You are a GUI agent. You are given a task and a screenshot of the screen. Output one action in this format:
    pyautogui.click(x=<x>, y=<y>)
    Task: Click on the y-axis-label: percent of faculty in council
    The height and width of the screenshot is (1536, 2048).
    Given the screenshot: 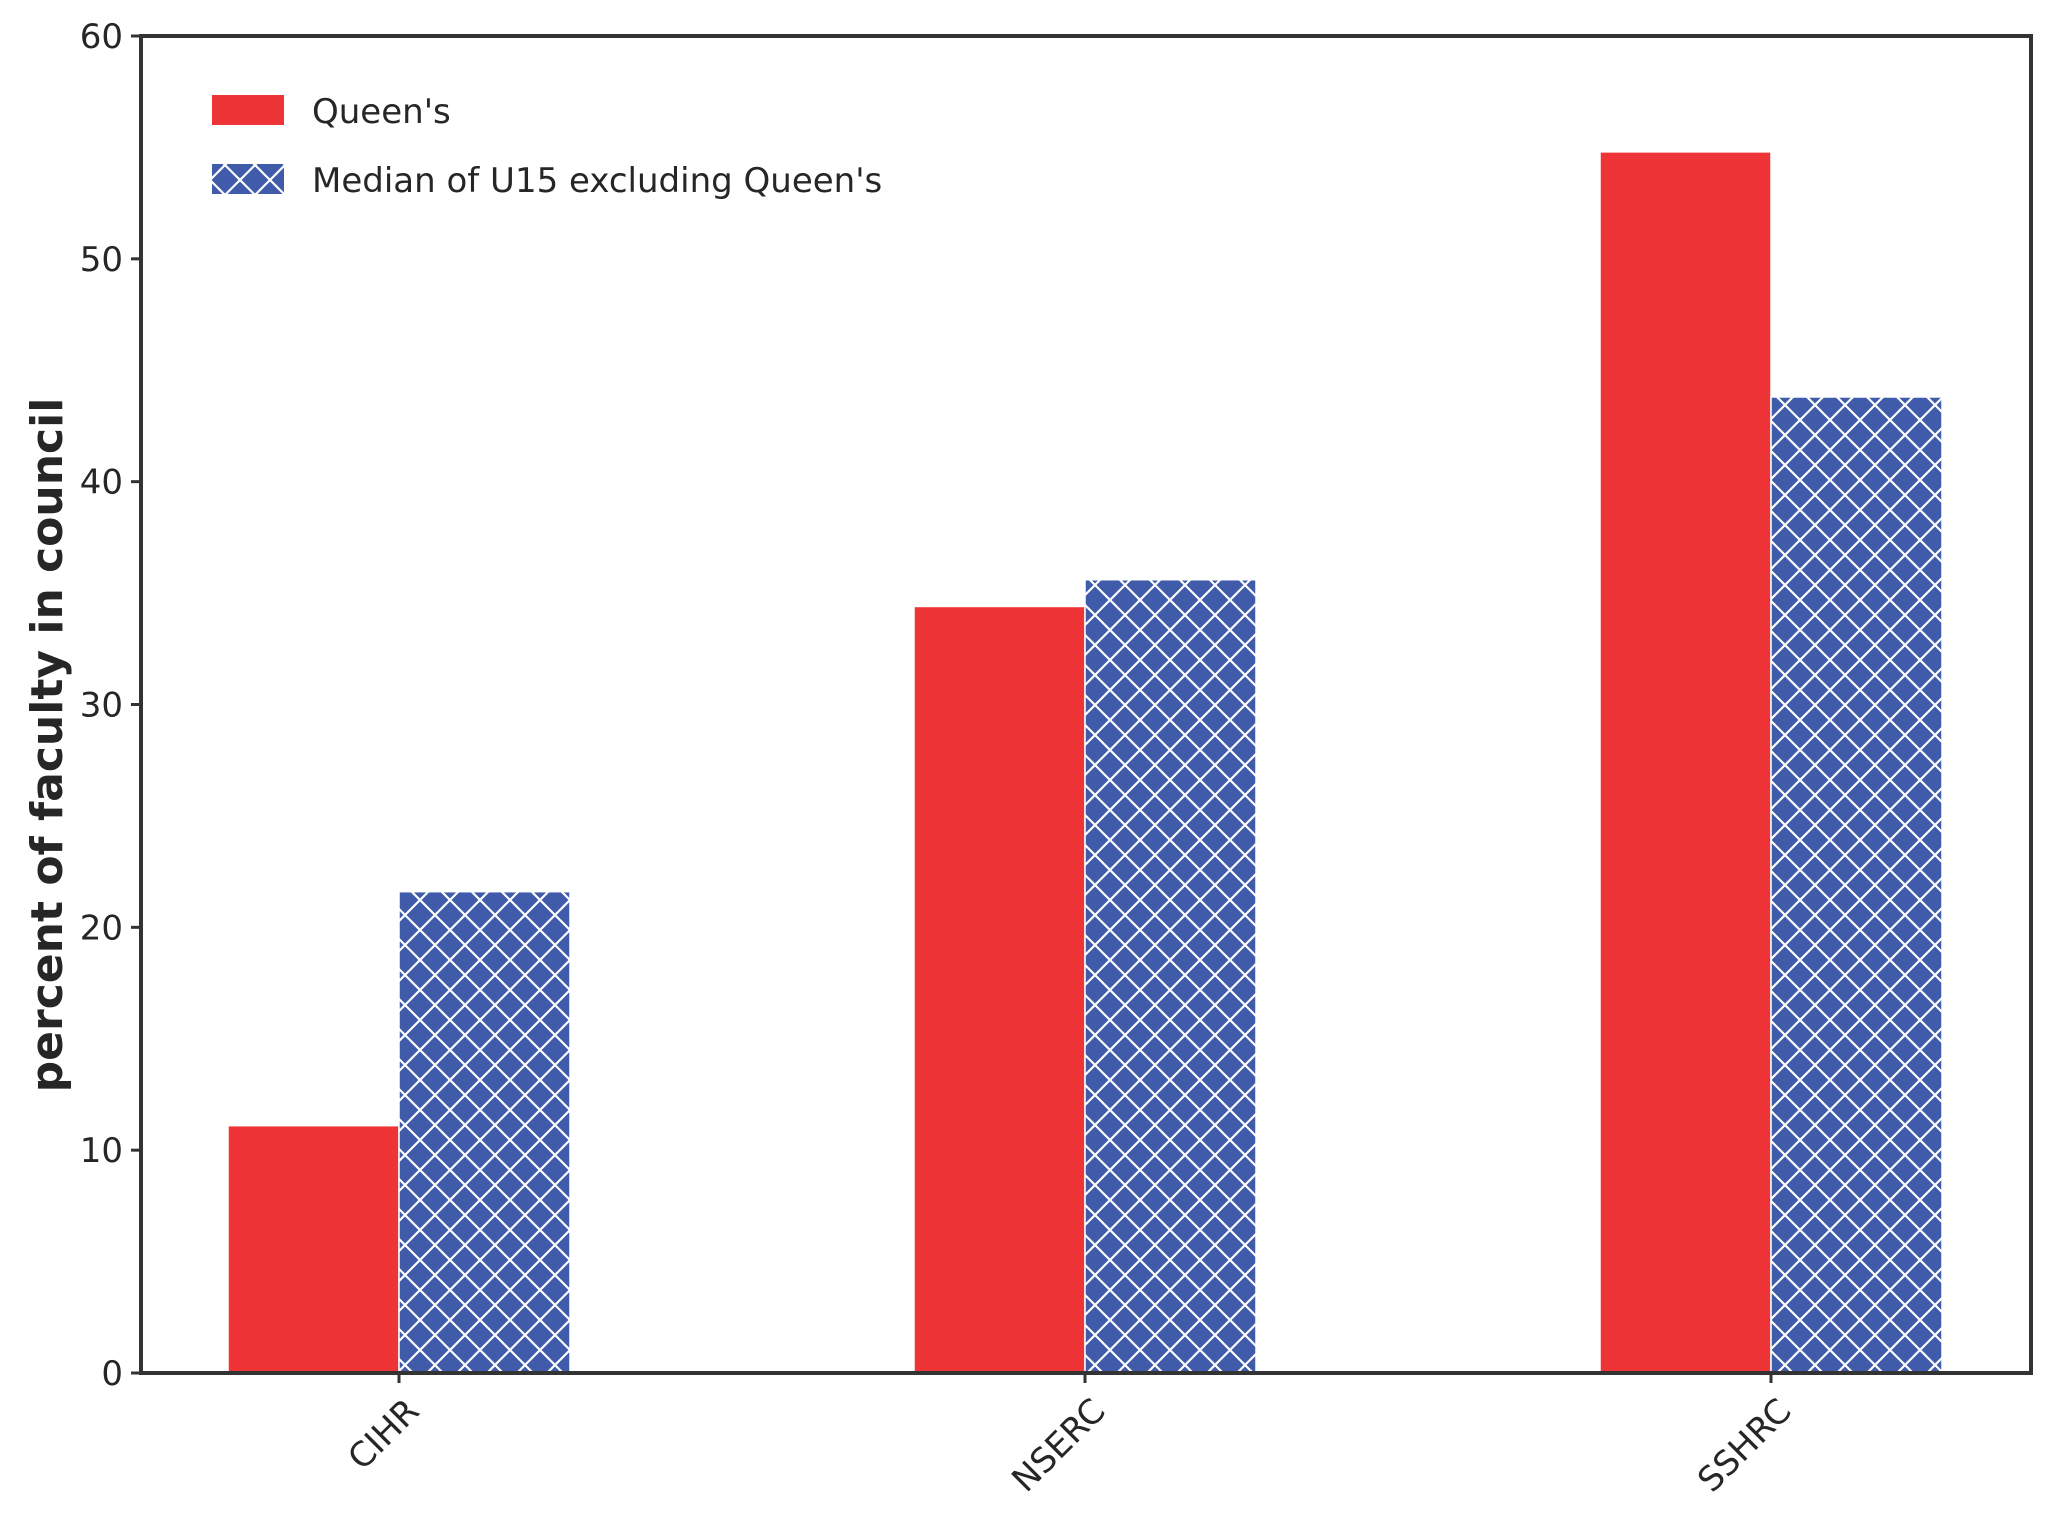 What is the action you would take?
    pyautogui.click(x=47, y=745)
    